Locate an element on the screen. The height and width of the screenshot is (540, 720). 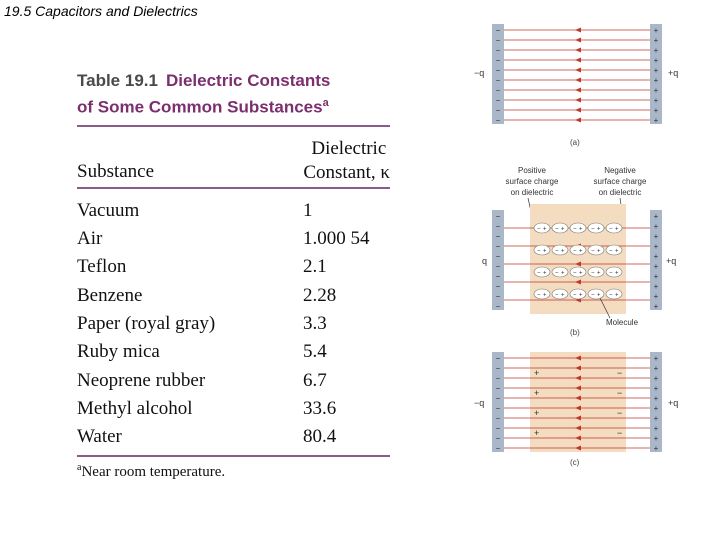
table-row: Paper (royal gray) 3.3 is located at coordinates (233, 324).